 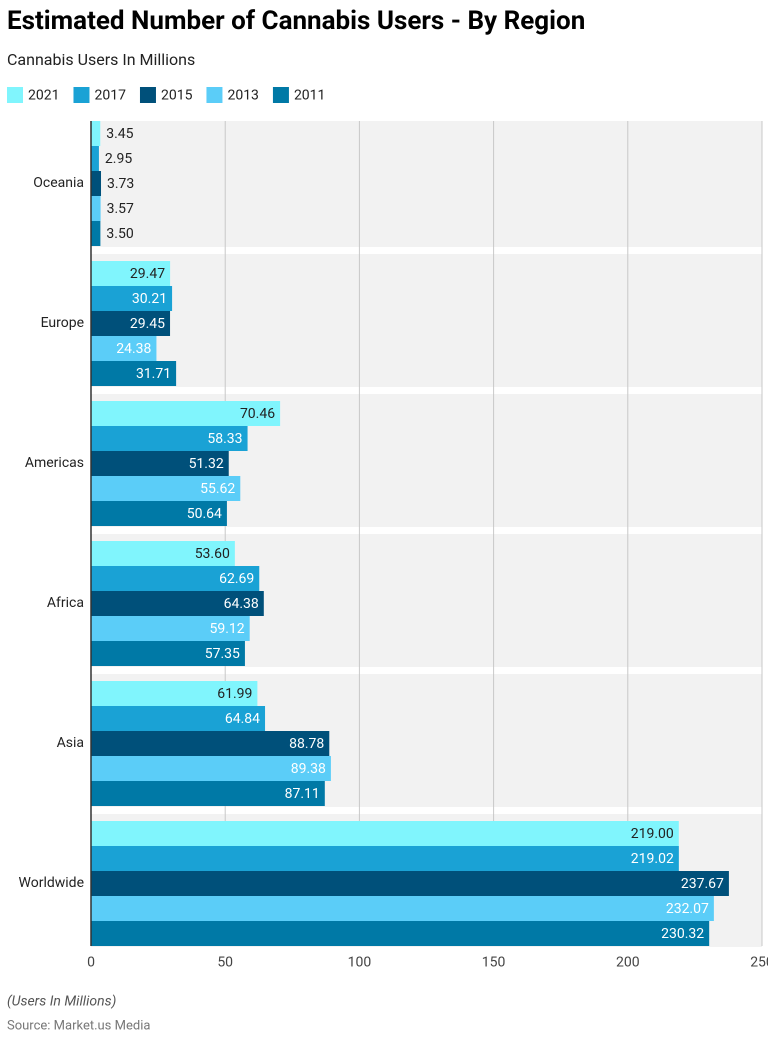 What do you see at coordinates (119, 134) in the screenshot?
I see `value-label: 3.45` at bounding box center [119, 134].